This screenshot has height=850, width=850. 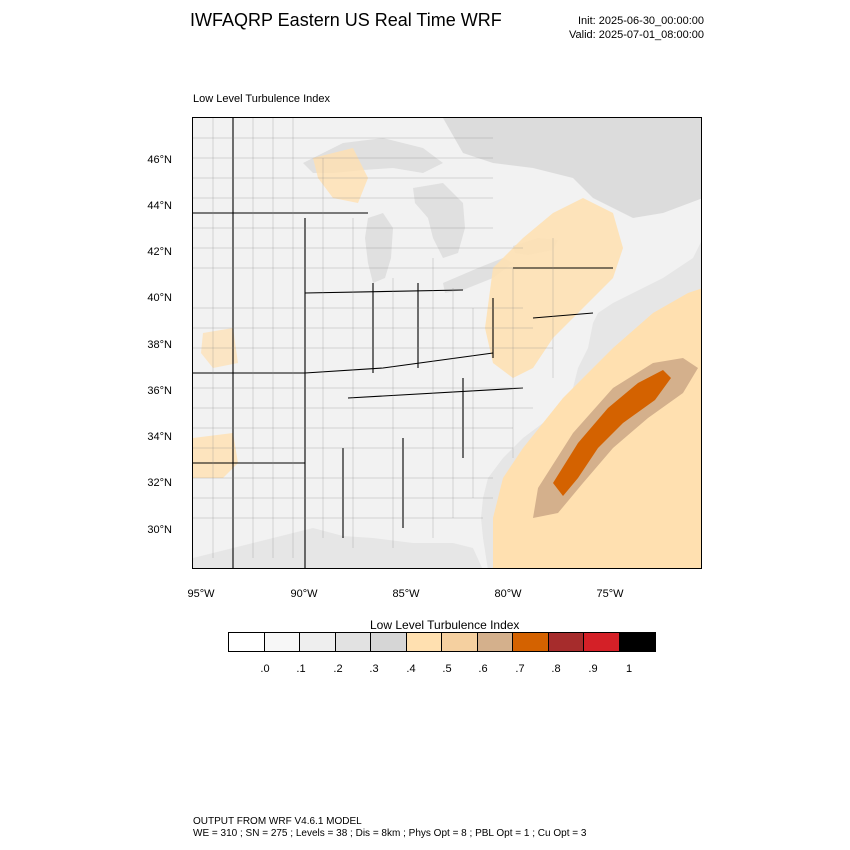 I want to click on map-subtitle: Low Level Turbulence Index, so click(x=261, y=99).